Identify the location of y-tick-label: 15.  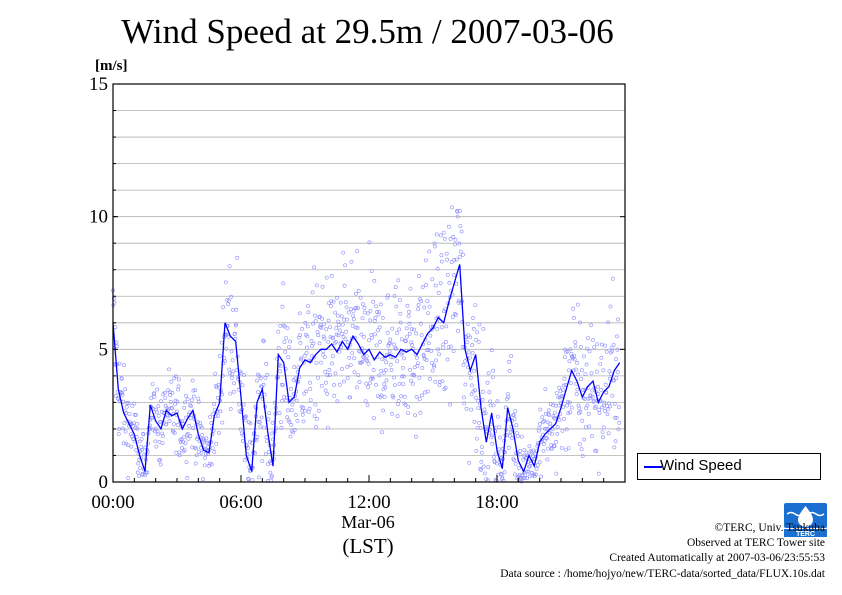
(98, 84).